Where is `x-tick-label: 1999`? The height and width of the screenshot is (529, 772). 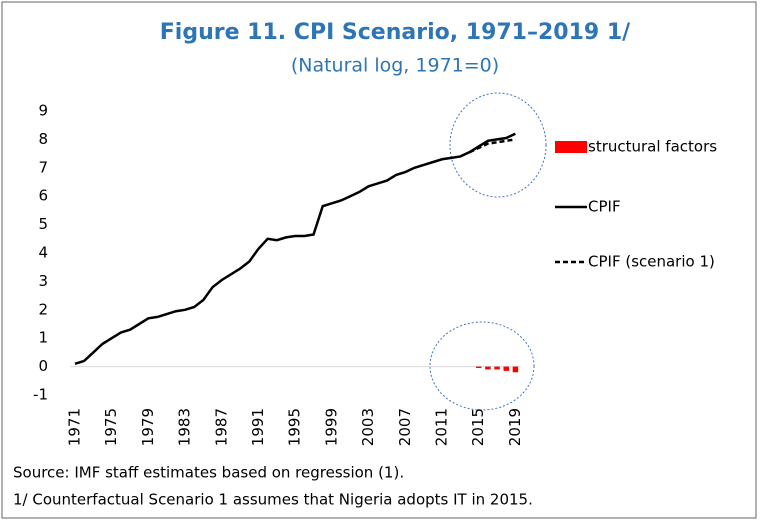 x-tick-label: 1999 is located at coordinates (331, 427).